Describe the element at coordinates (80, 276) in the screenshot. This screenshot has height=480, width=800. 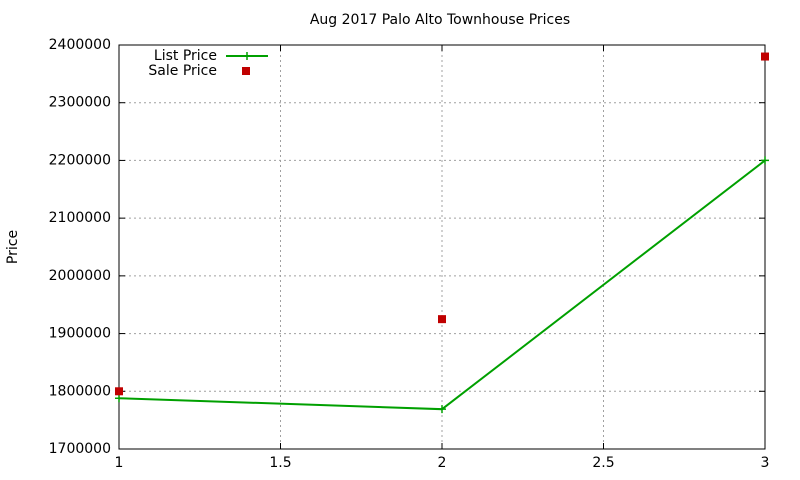
I see `y-tick-label: 2000000` at that location.